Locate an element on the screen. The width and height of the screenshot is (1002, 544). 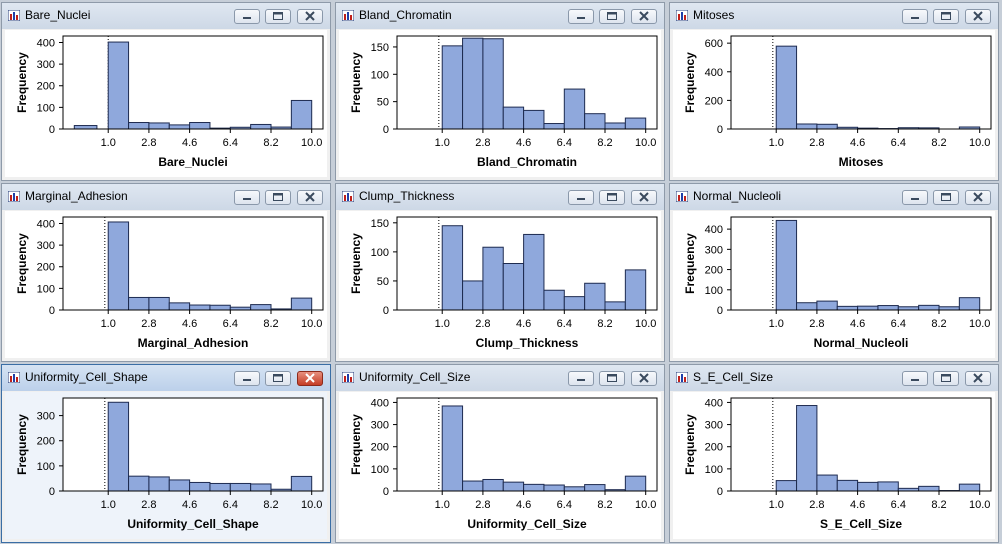
y-tick-label: 0 is located at coordinates (386, 492).